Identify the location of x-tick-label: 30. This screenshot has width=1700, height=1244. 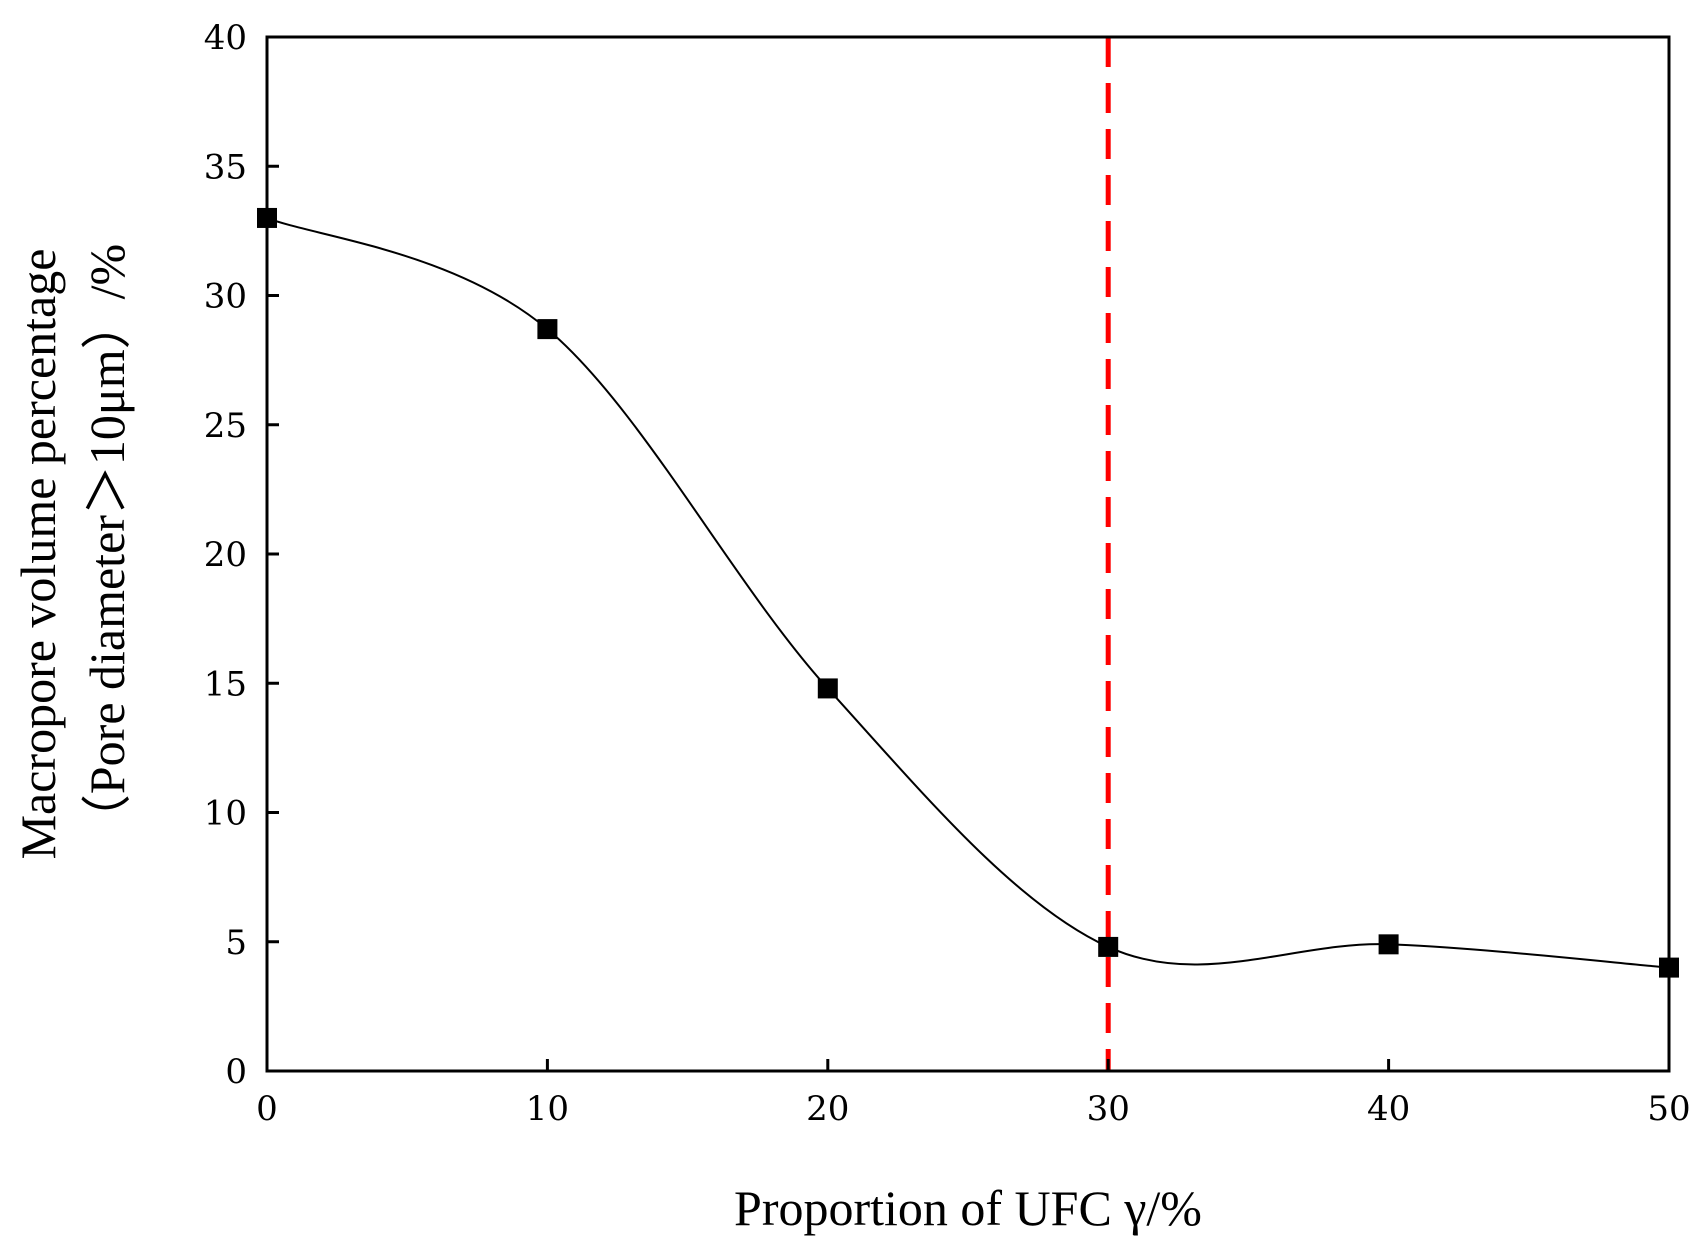
(1108, 1109).